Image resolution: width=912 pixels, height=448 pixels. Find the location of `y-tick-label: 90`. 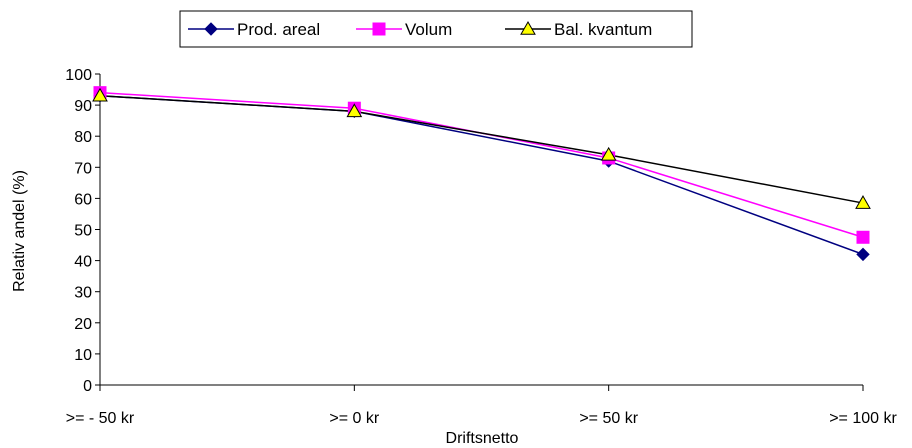

y-tick-label: 90 is located at coordinates (83, 106).